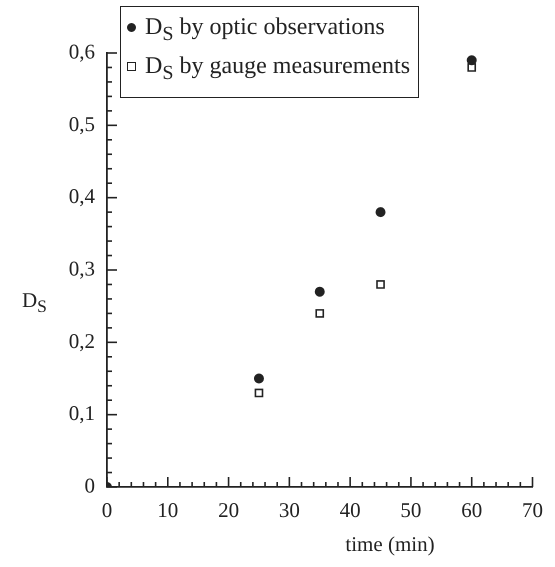  Describe the element at coordinates (81, 268) in the screenshot. I see `y-tick-label: 0,3` at that location.